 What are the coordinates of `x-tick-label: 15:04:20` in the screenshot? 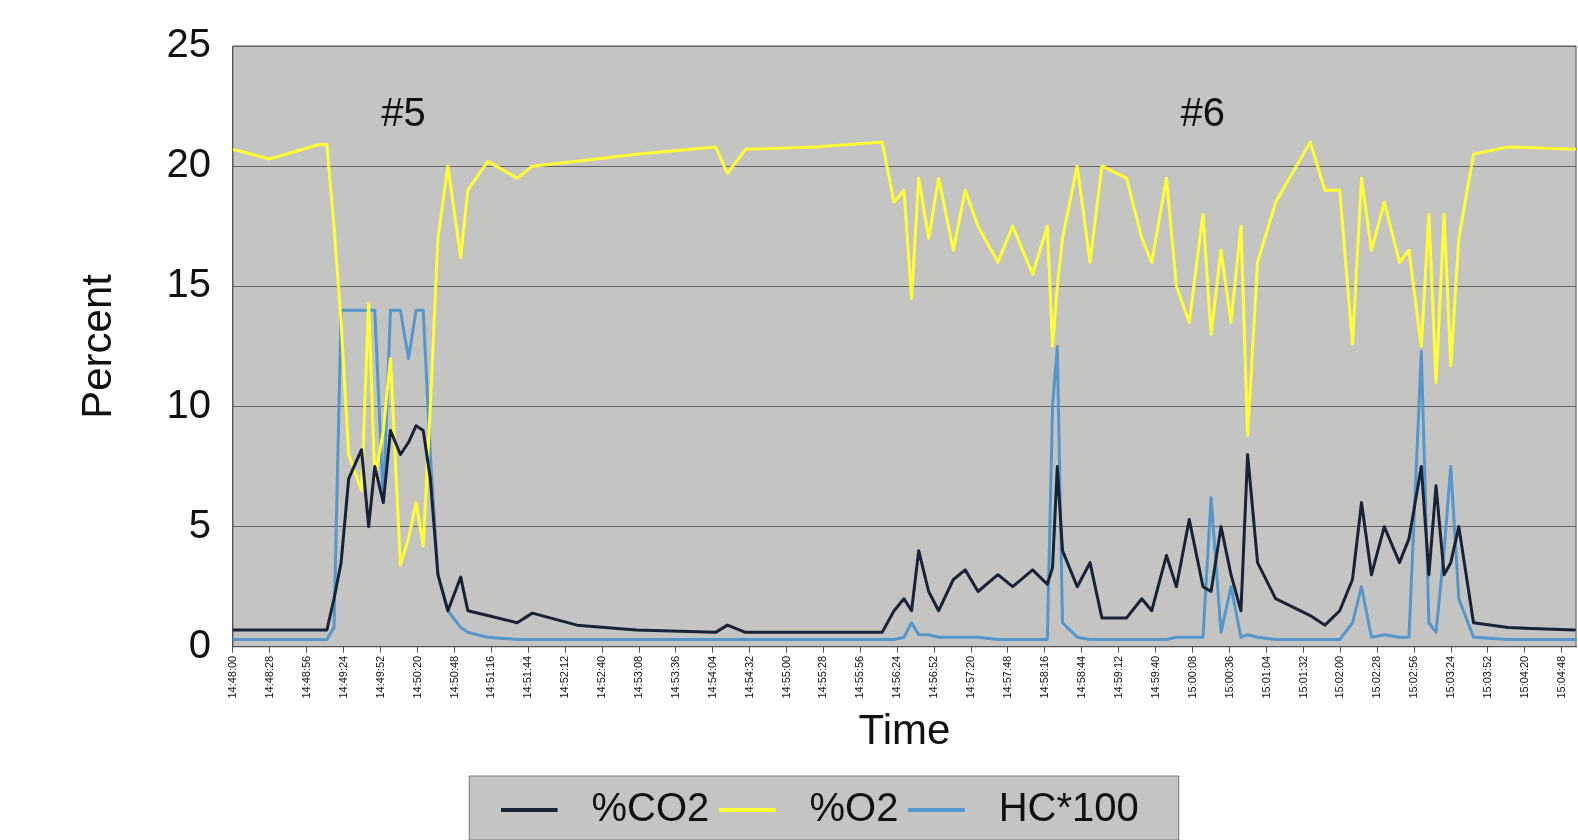 It's located at (1523, 677).